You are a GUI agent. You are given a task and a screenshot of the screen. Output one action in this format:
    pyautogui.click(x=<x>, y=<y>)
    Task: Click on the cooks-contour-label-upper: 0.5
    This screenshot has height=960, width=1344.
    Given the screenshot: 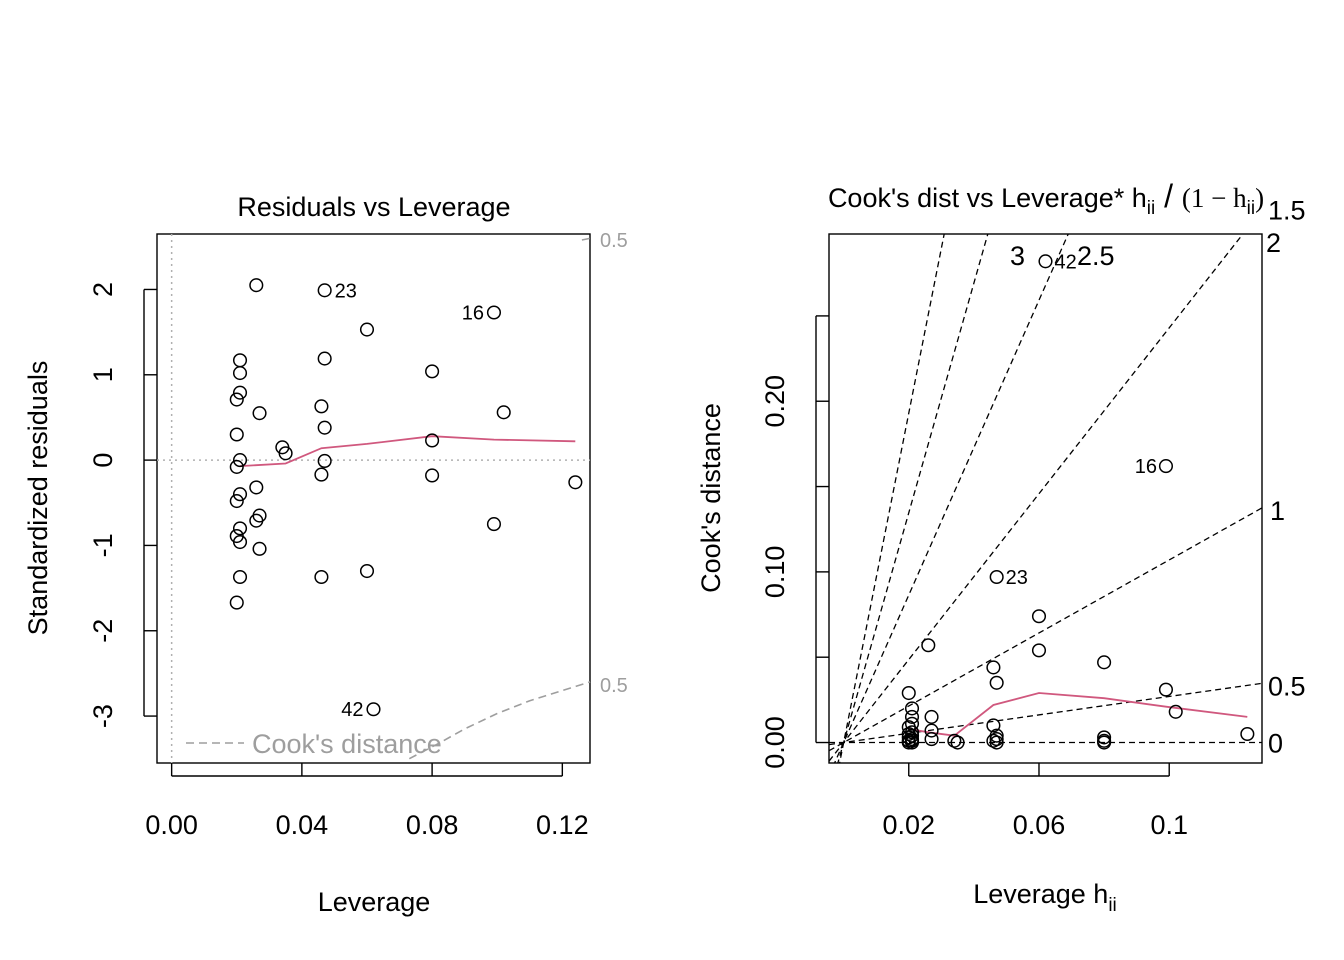 What is the action you would take?
    pyautogui.click(x=614, y=241)
    